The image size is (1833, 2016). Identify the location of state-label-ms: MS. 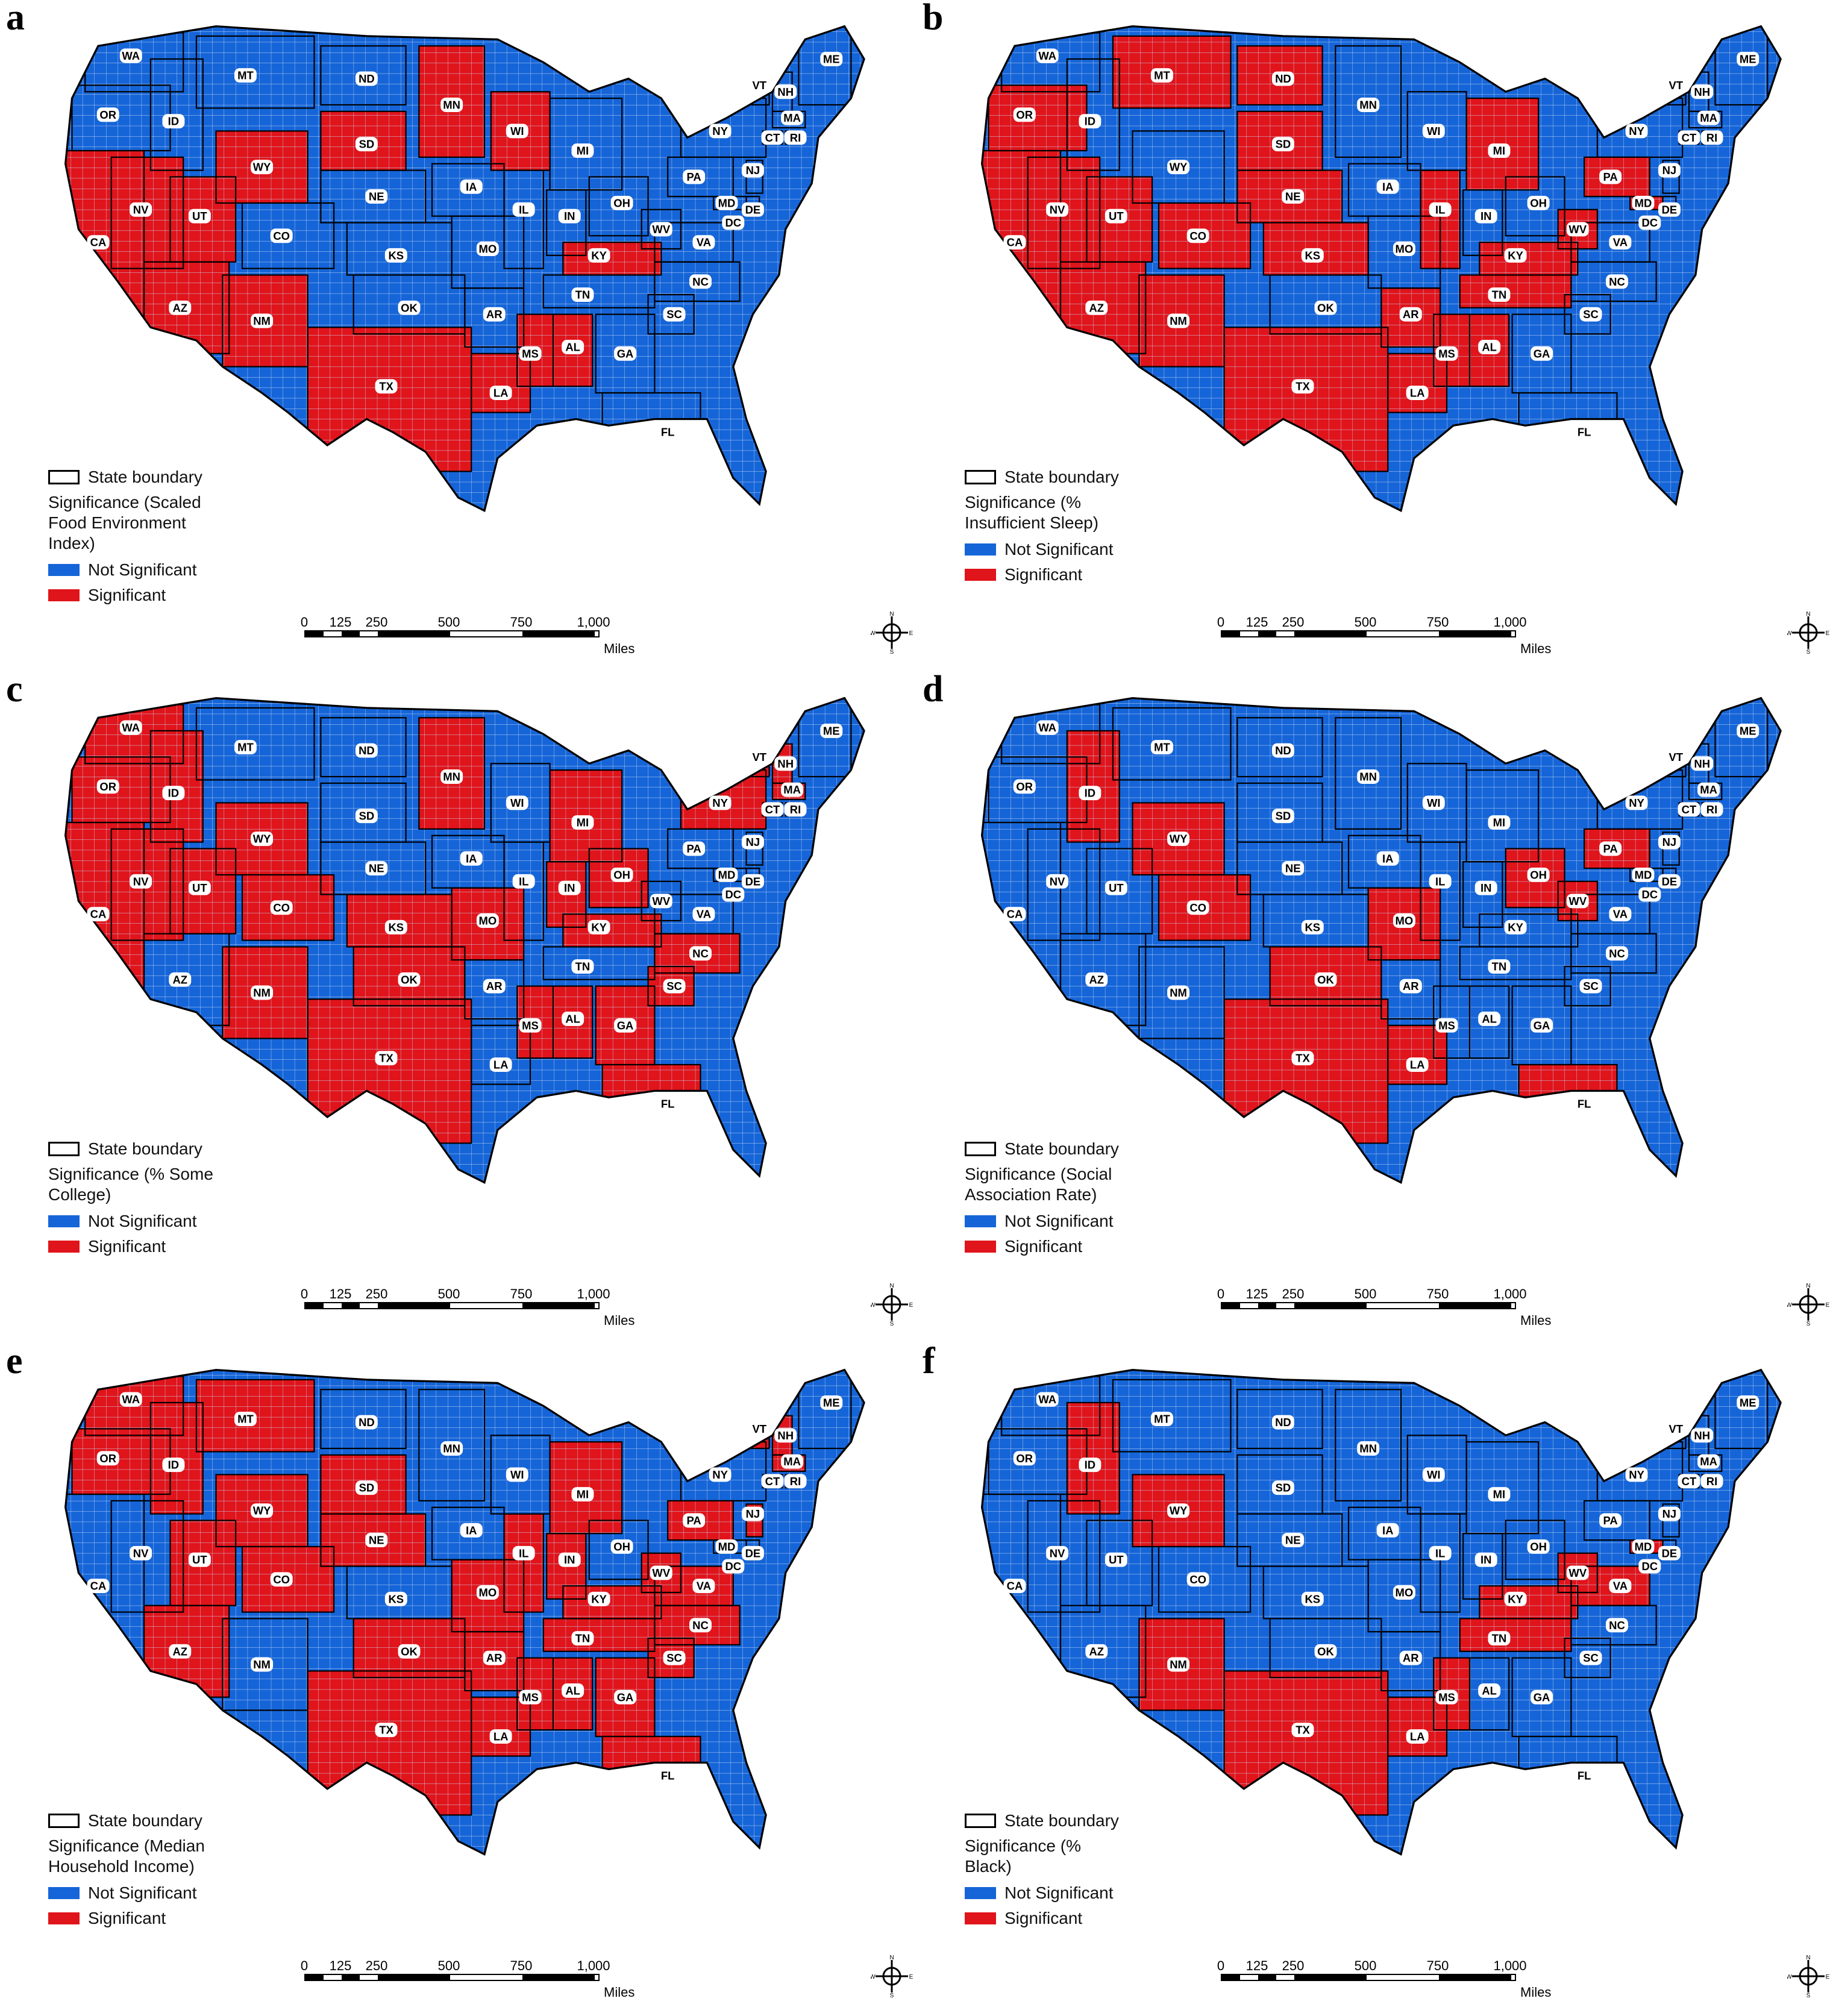
(530, 1025).